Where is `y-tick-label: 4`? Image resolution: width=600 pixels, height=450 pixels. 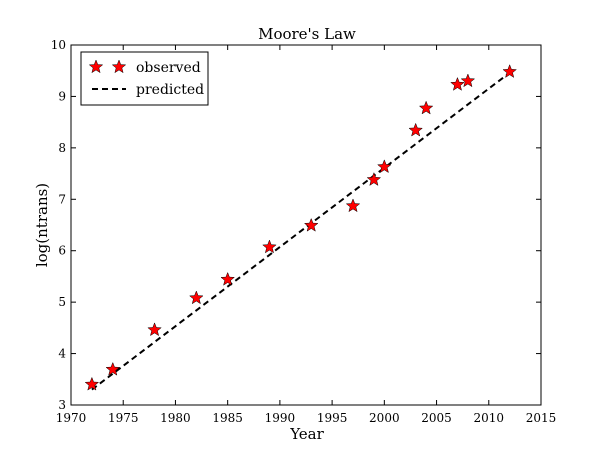
y-tick-label: 4 is located at coordinates (62, 354).